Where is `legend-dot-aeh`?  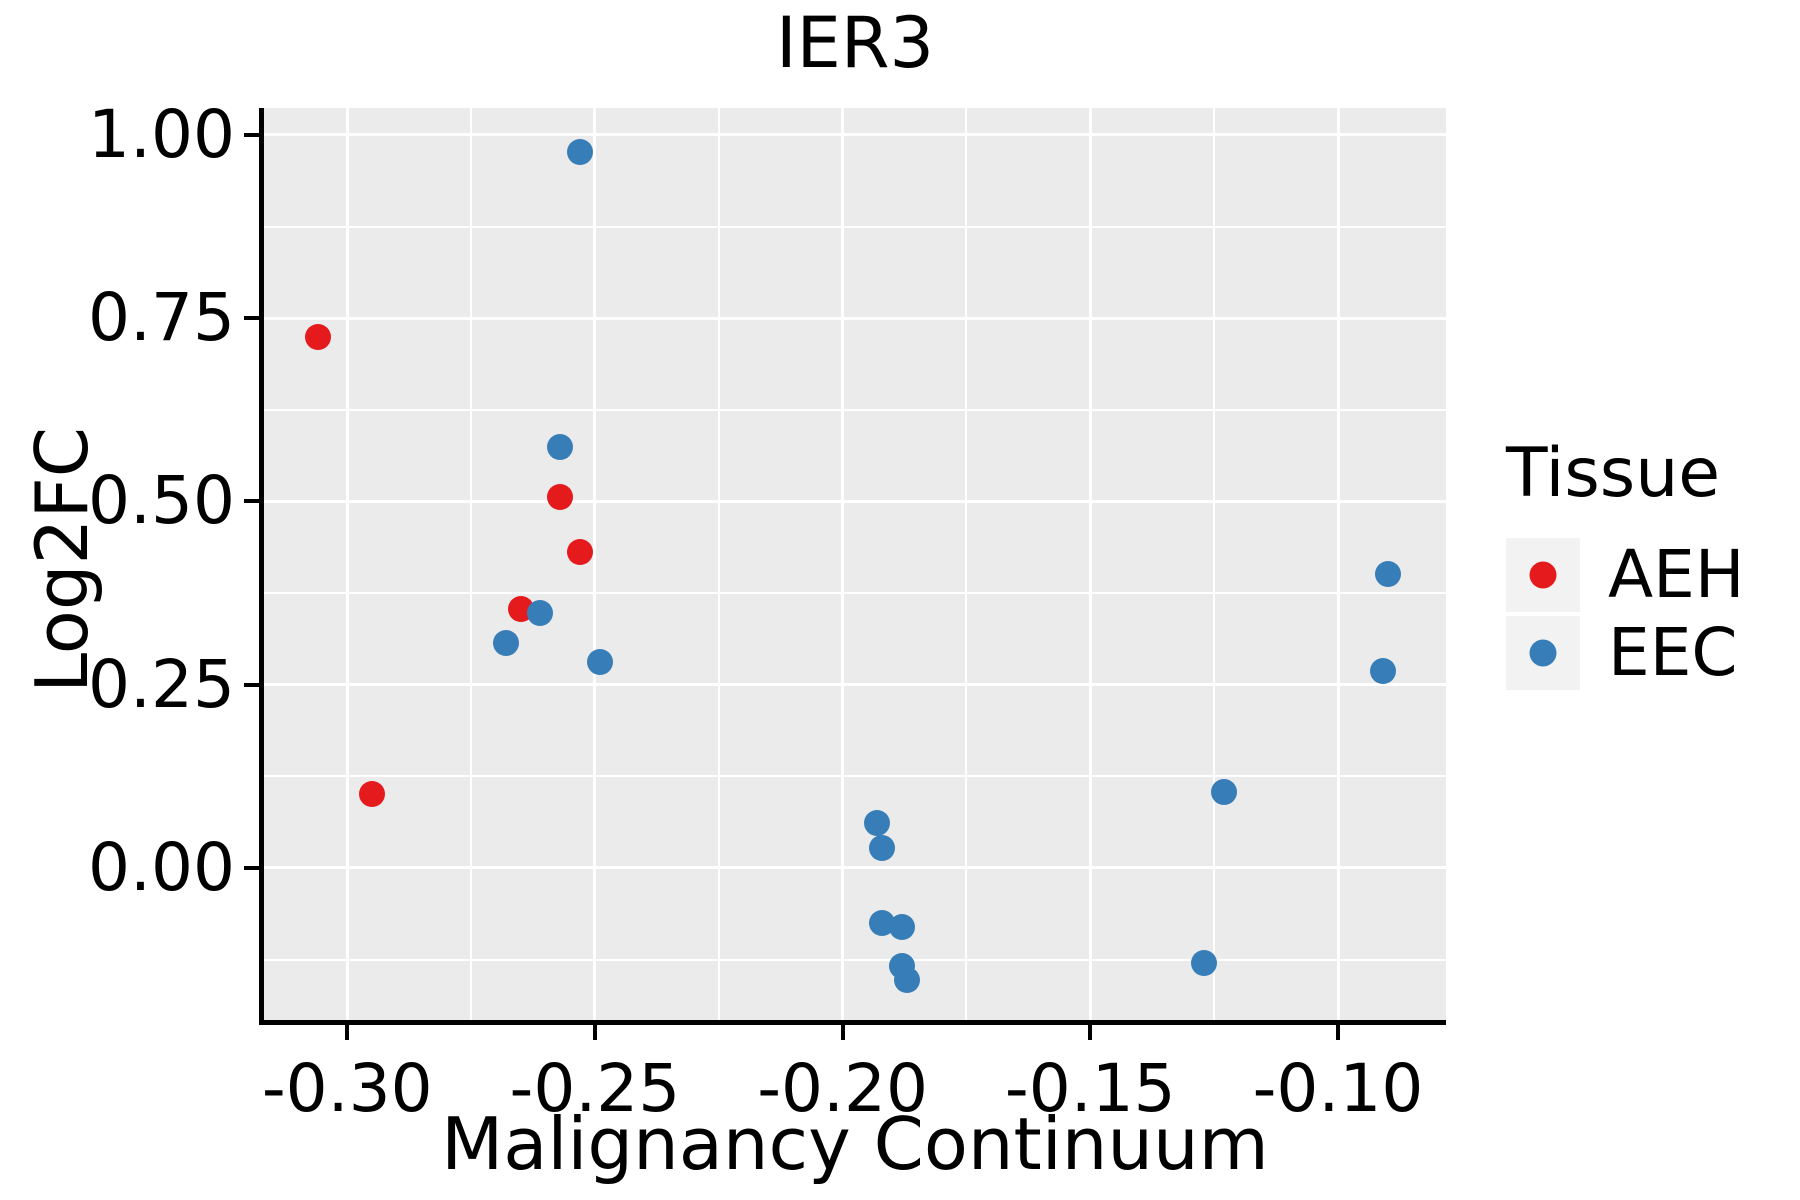
legend-dot-aeh is located at coordinates (1543, 575).